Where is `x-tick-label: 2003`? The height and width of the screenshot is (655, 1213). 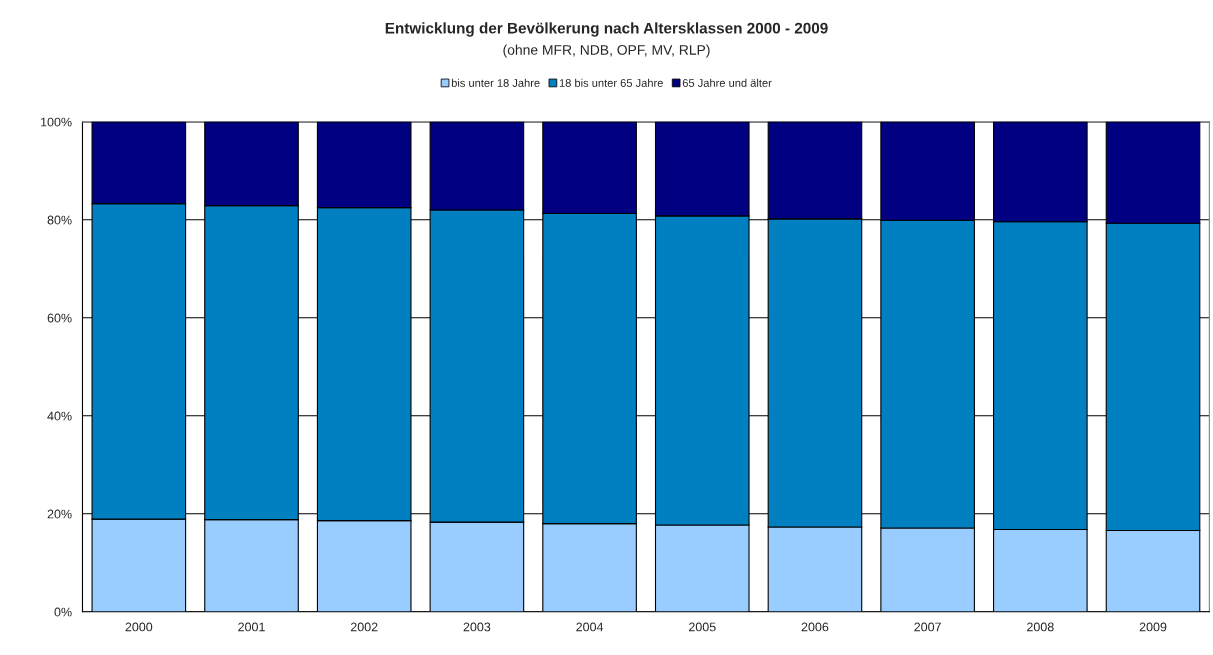 x-tick-label: 2003 is located at coordinates (477, 627).